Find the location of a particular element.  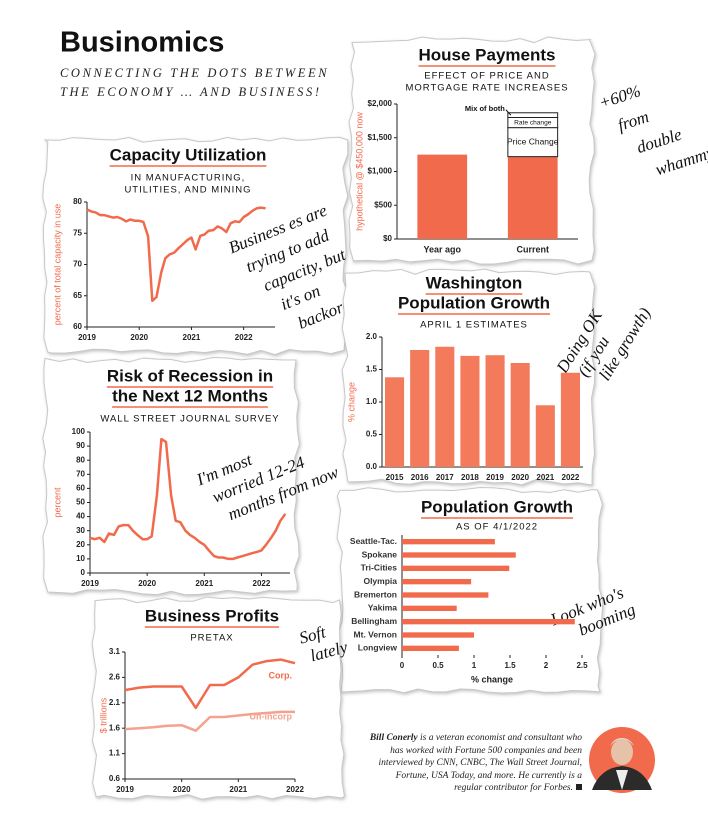

y-tick-label: 0.5 is located at coordinates (372, 434).